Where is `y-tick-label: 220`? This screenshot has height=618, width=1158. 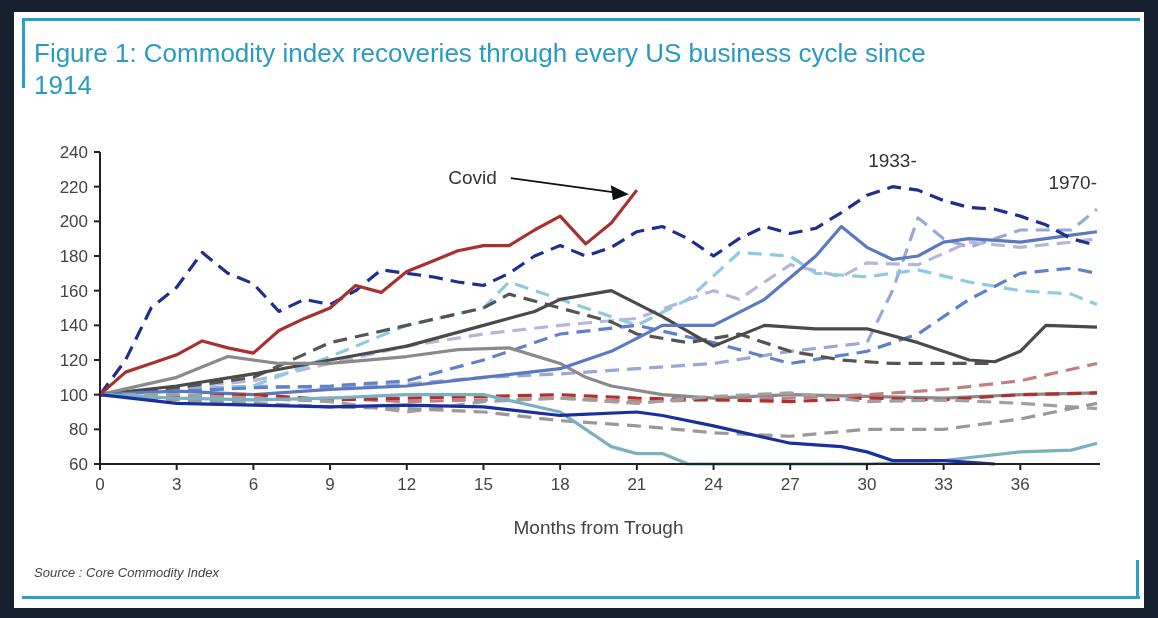 y-tick-label: 220 is located at coordinates (73, 187).